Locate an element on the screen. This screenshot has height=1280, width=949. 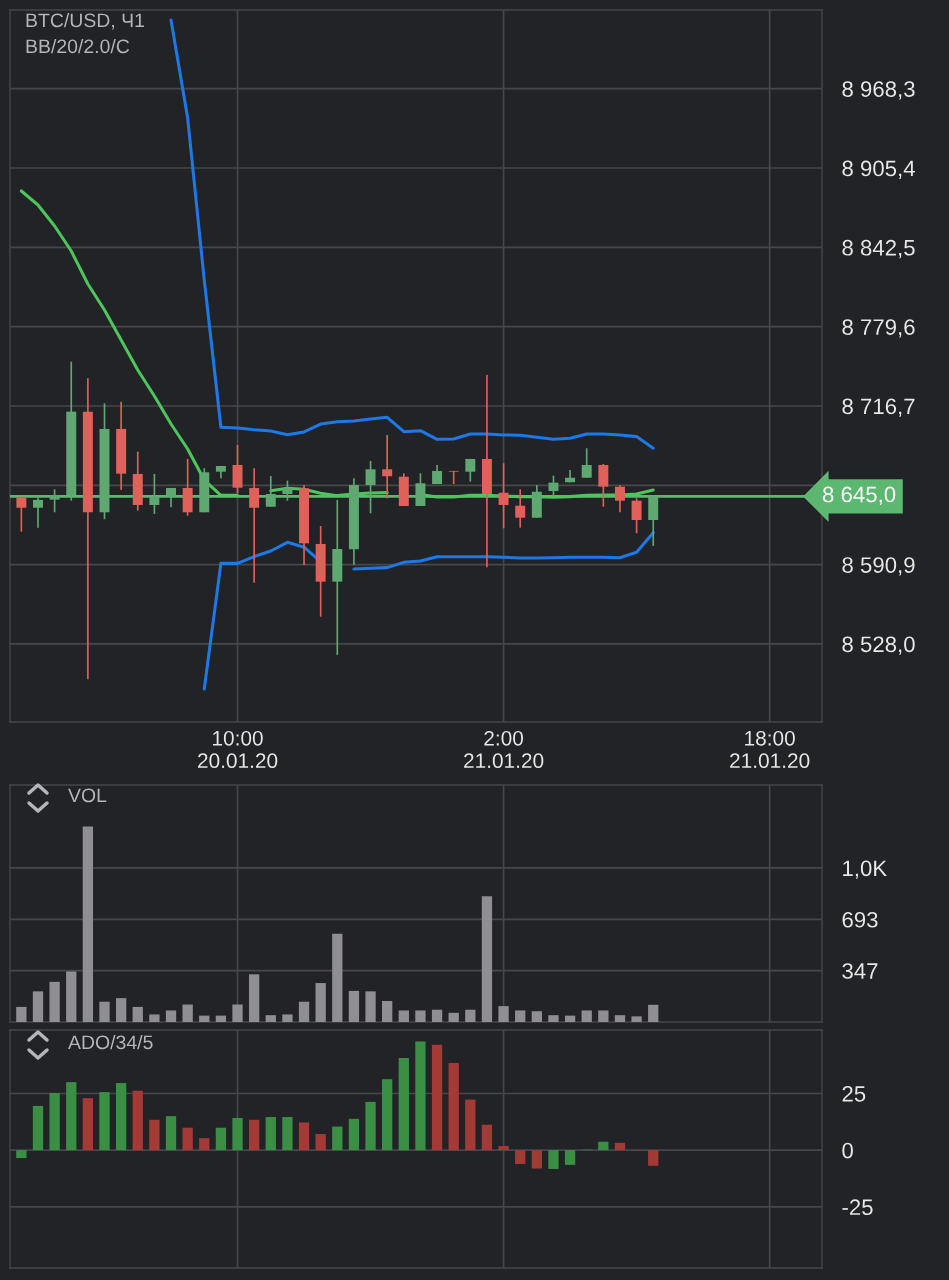
y-tick-label: 1,0K is located at coordinates (865, 869).